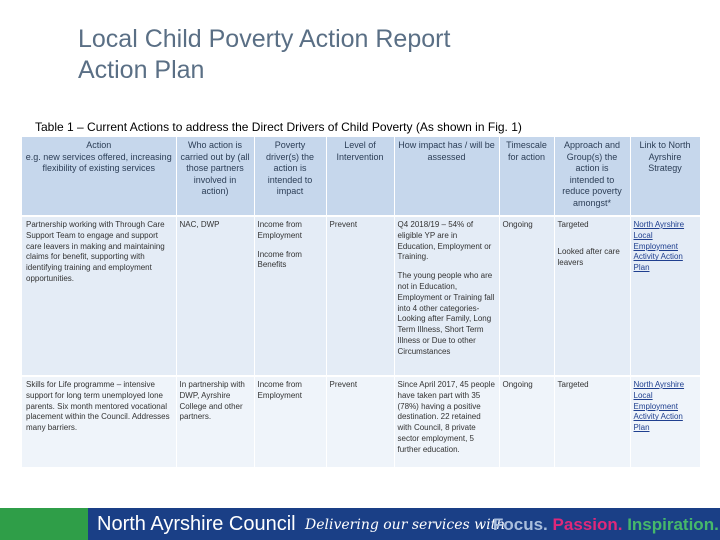 This screenshot has width=720, height=540. What do you see at coordinates (405, 525) in the screenshot?
I see `footer-tagline: Delivering our services with` at bounding box center [405, 525].